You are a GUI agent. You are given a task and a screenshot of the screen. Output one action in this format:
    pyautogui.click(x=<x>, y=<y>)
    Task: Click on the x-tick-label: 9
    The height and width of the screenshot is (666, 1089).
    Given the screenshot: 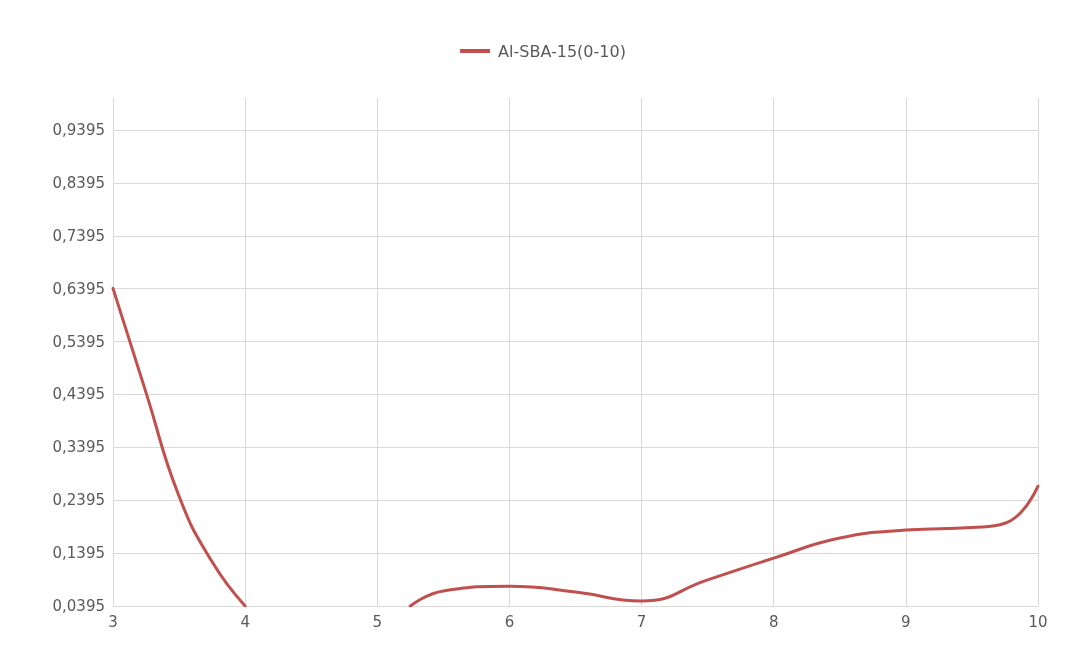 What is the action you would take?
    pyautogui.click(x=906, y=621)
    